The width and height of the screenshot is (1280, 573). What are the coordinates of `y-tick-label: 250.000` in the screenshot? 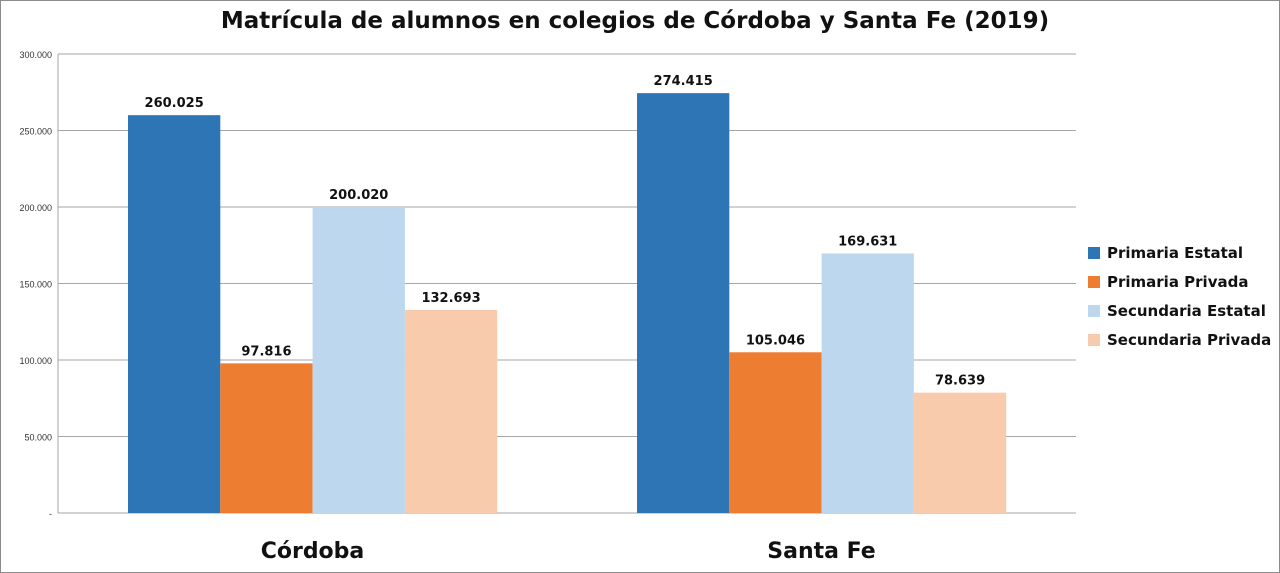 It's located at (35, 132).